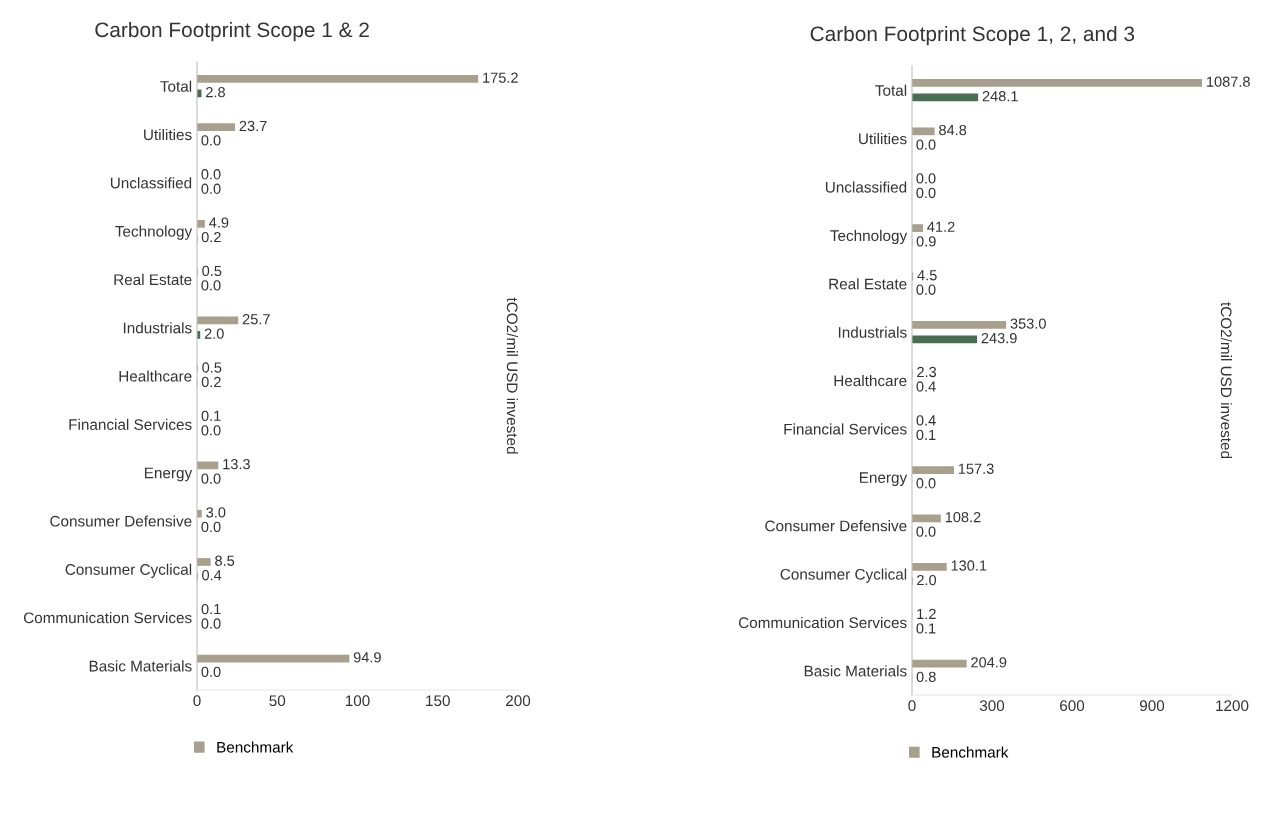 The height and width of the screenshot is (821, 1261). I want to click on x-tick-label: 900, so click(1152, 706).